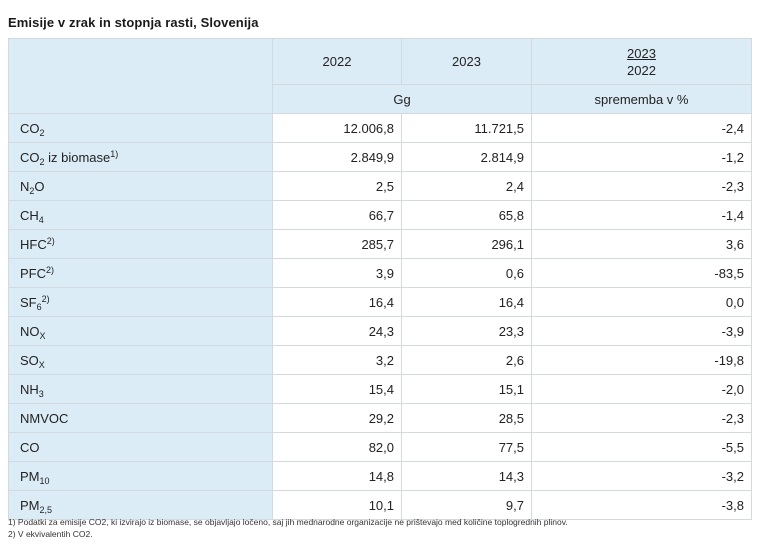 Image resolution: width=768 pixels, height=551 pixels. What do you see at coordinates (380, 505) in the screenshot?
I see `table-row: PM2,5 10,1 9,7 -3,8` at bounding box center [380, 505].